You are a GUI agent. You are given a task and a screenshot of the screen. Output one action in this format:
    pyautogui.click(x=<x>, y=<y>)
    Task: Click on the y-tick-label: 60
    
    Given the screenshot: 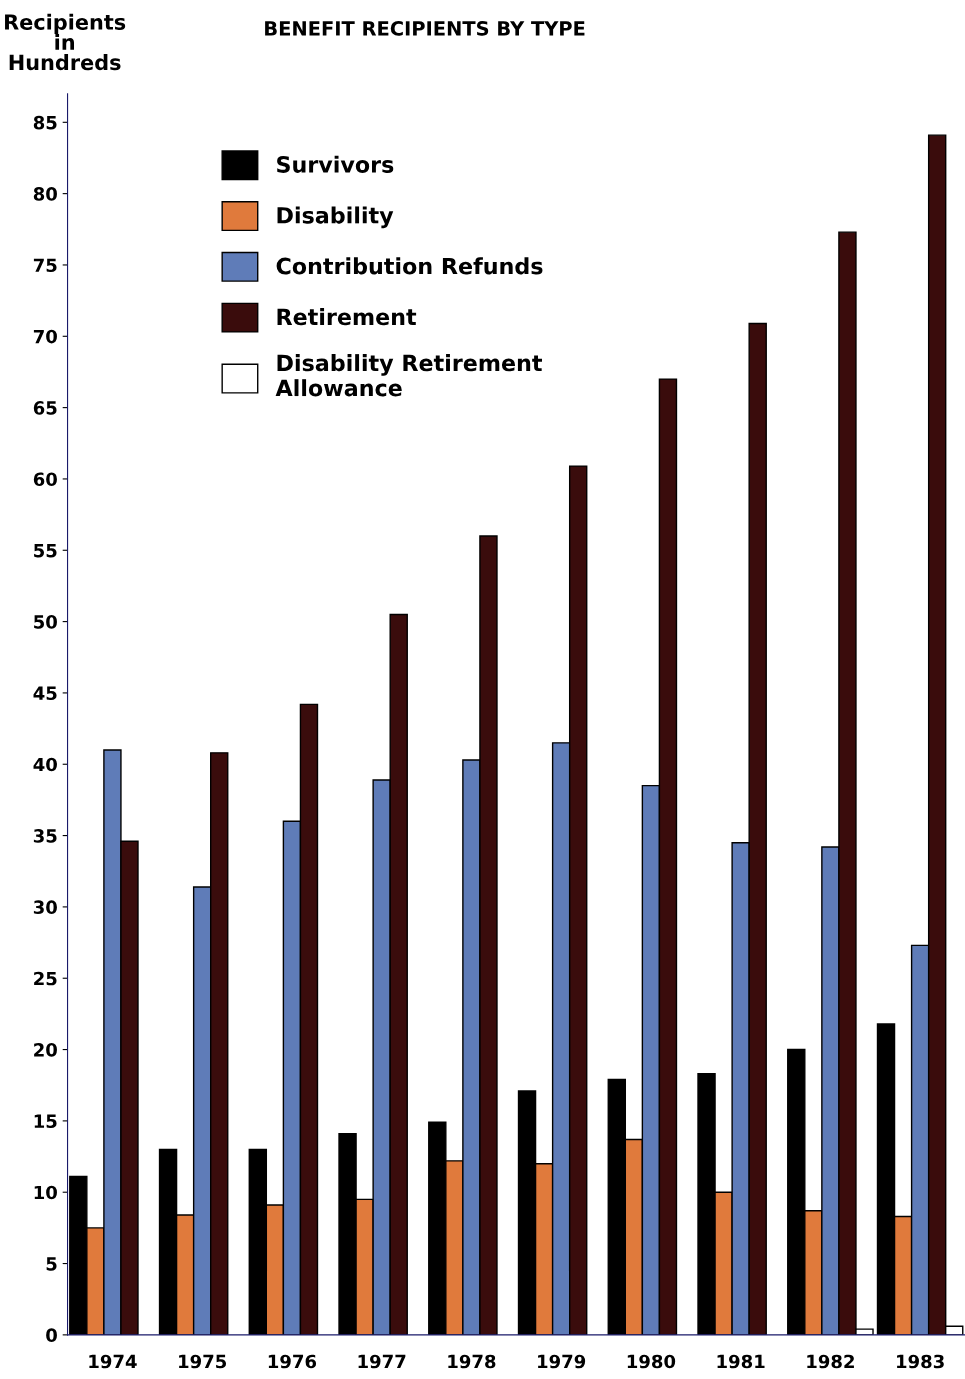 What is the action you would take?
    pyautogui.click(x=45, y=479)
    